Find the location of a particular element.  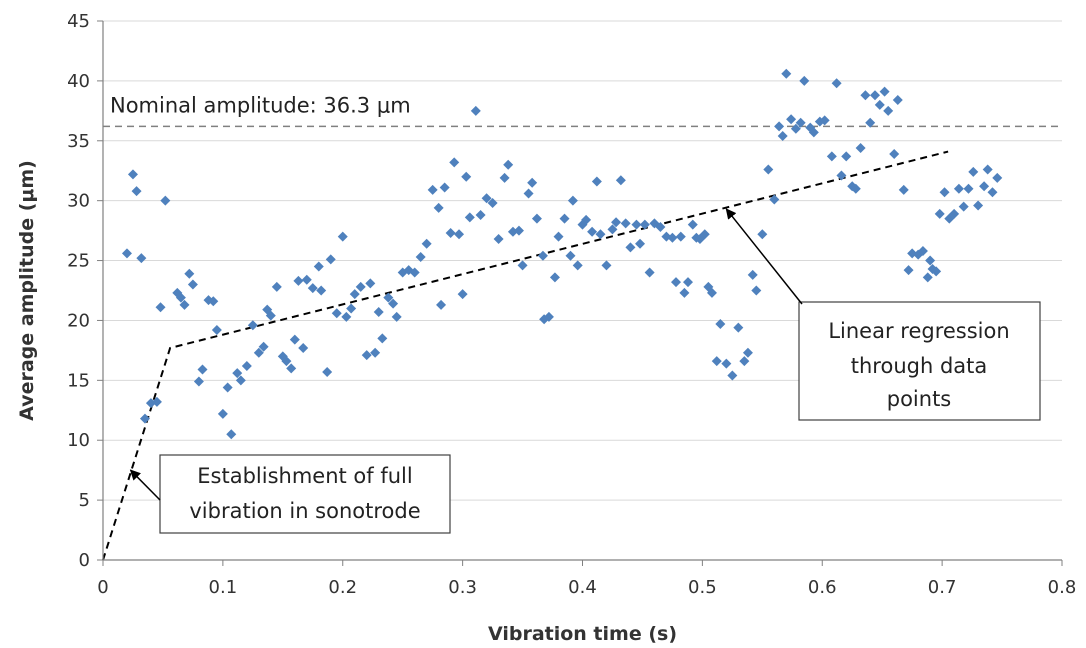

annotation-text: Establishment of full is located at coordinates (304, 476).